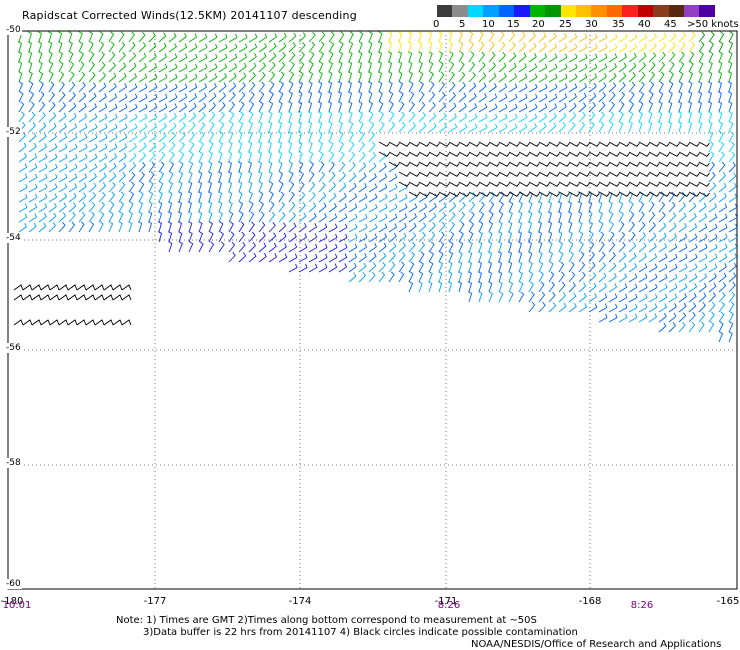 The image size is (740, 650). I want to click on lat-label: -58, so click(13, 463).